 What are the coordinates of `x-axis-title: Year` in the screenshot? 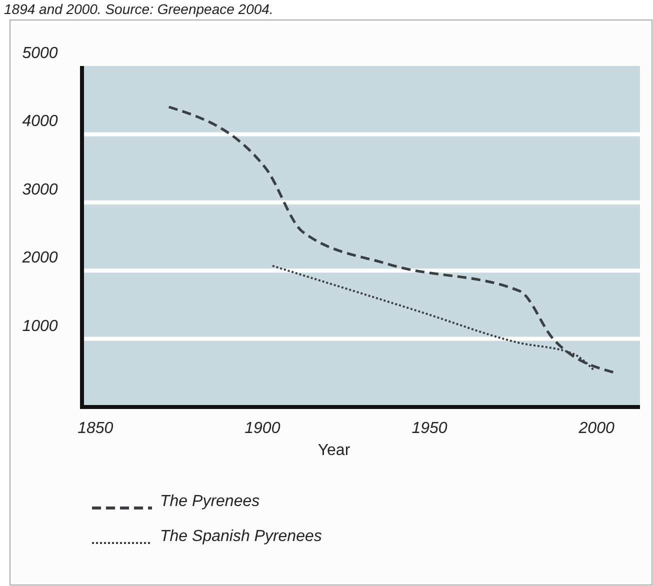 It's located at (334, 450).